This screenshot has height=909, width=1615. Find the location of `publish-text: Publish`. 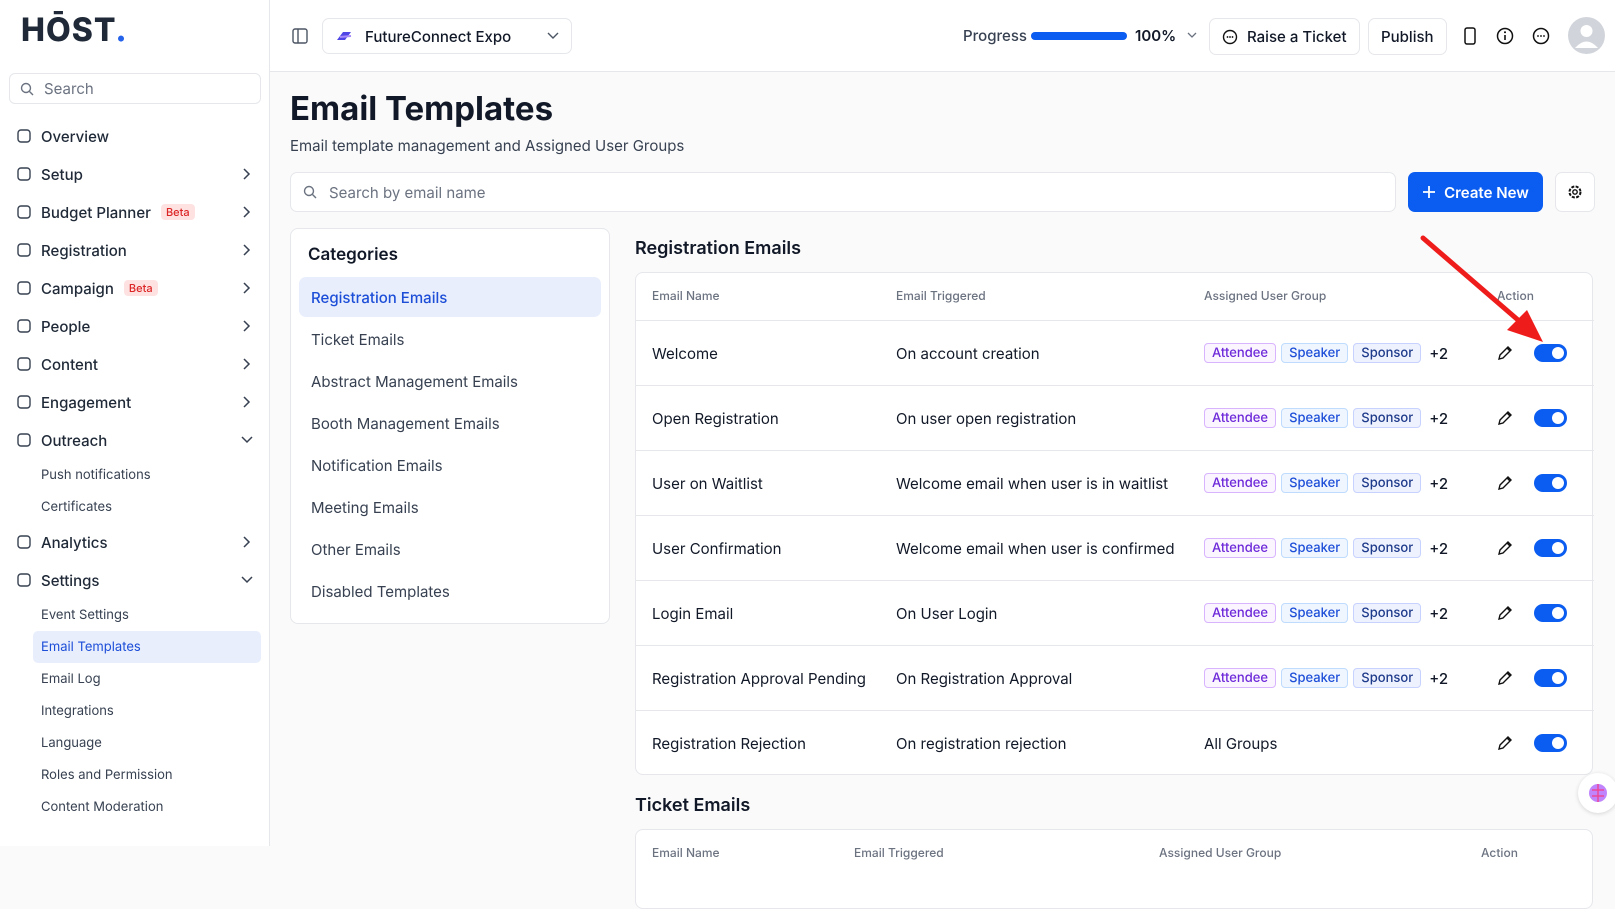

publish-text: Publish is located at coordinates (1407, 36).